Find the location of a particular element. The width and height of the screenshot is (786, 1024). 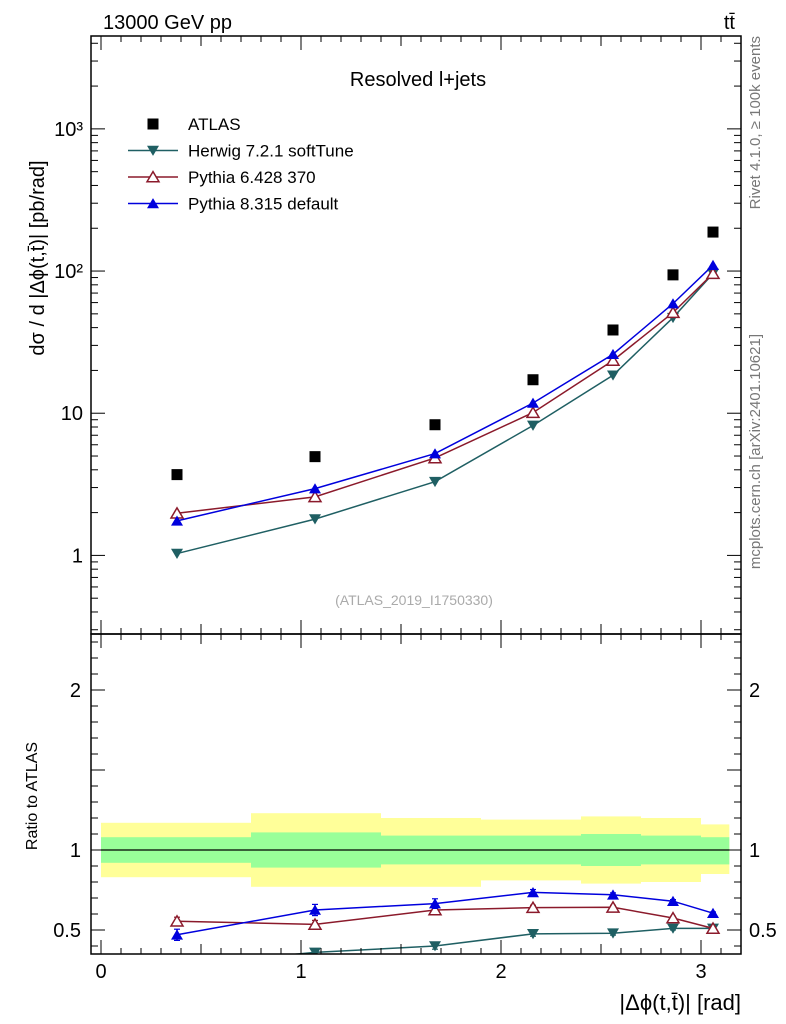

ratio-clipped-group is located at coordinates (445, 928).